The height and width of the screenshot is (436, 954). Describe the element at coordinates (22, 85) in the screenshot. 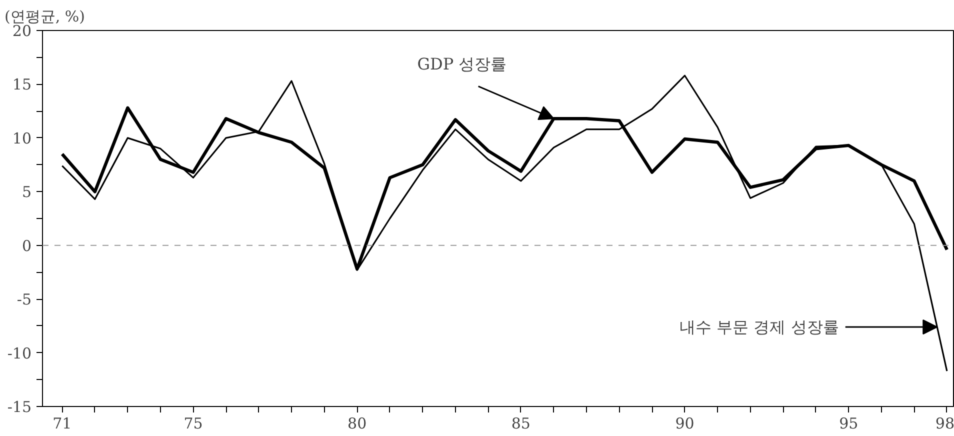

I see `y-tick-label: 15` at that location.